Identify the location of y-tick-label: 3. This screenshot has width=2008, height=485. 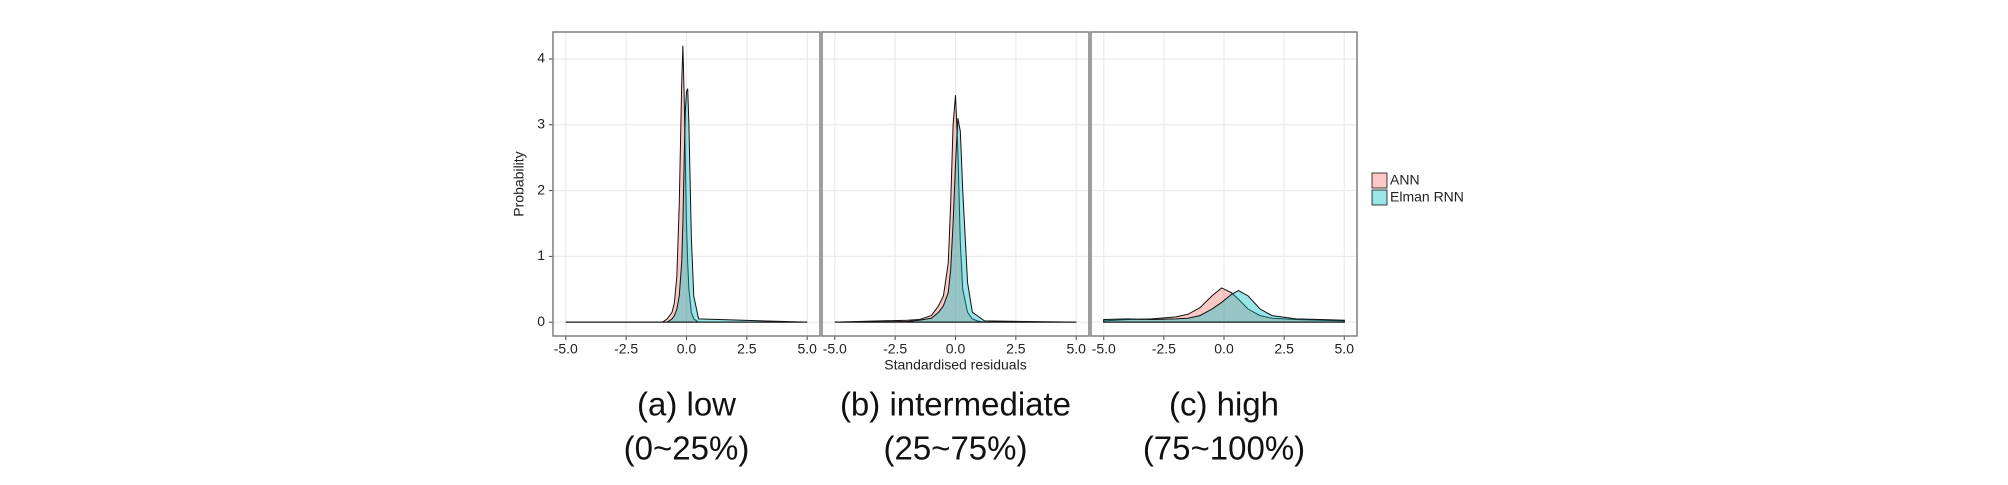
(541, 123).